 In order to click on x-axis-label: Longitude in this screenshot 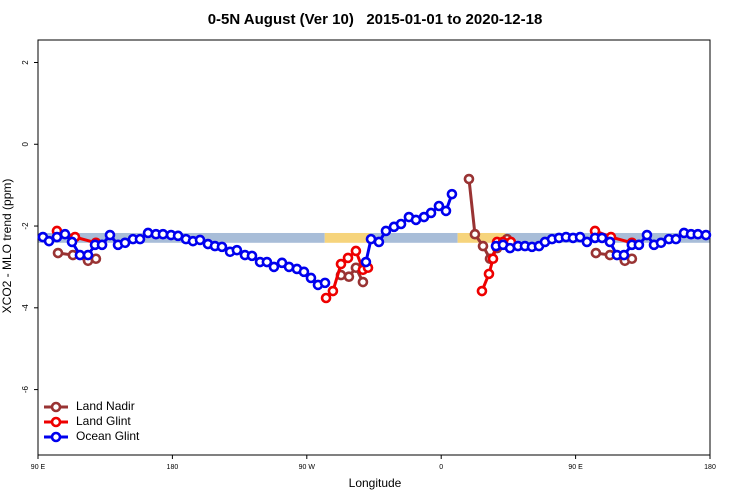, I will do `click(375, 483)`.